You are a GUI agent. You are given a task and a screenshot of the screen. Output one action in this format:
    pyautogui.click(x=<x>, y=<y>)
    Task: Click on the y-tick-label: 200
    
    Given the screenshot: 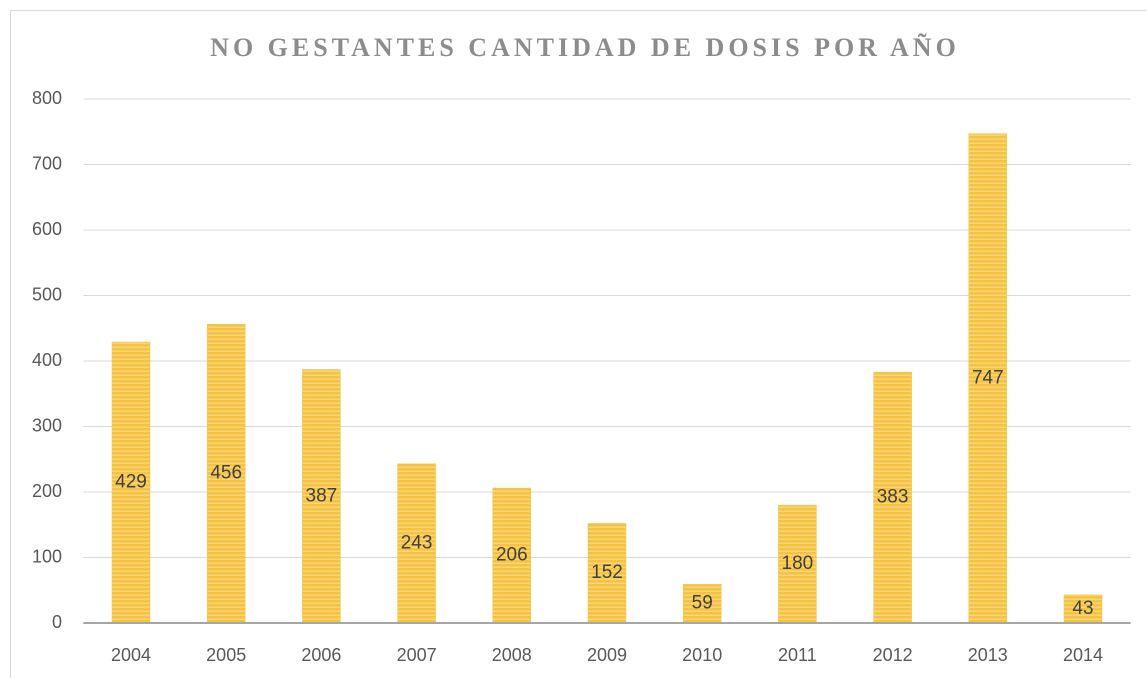 What is the action you would take?
    pyautogui.click(x=47, y=491)
    